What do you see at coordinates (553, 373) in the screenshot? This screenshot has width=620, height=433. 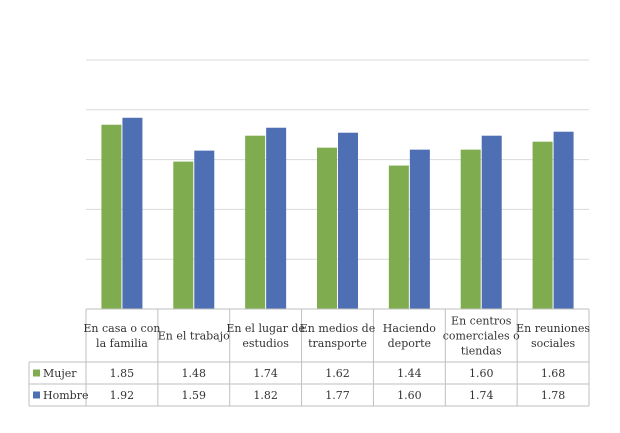 I see `value-mujer-6: 1.68` at bounding box center [553, 373].